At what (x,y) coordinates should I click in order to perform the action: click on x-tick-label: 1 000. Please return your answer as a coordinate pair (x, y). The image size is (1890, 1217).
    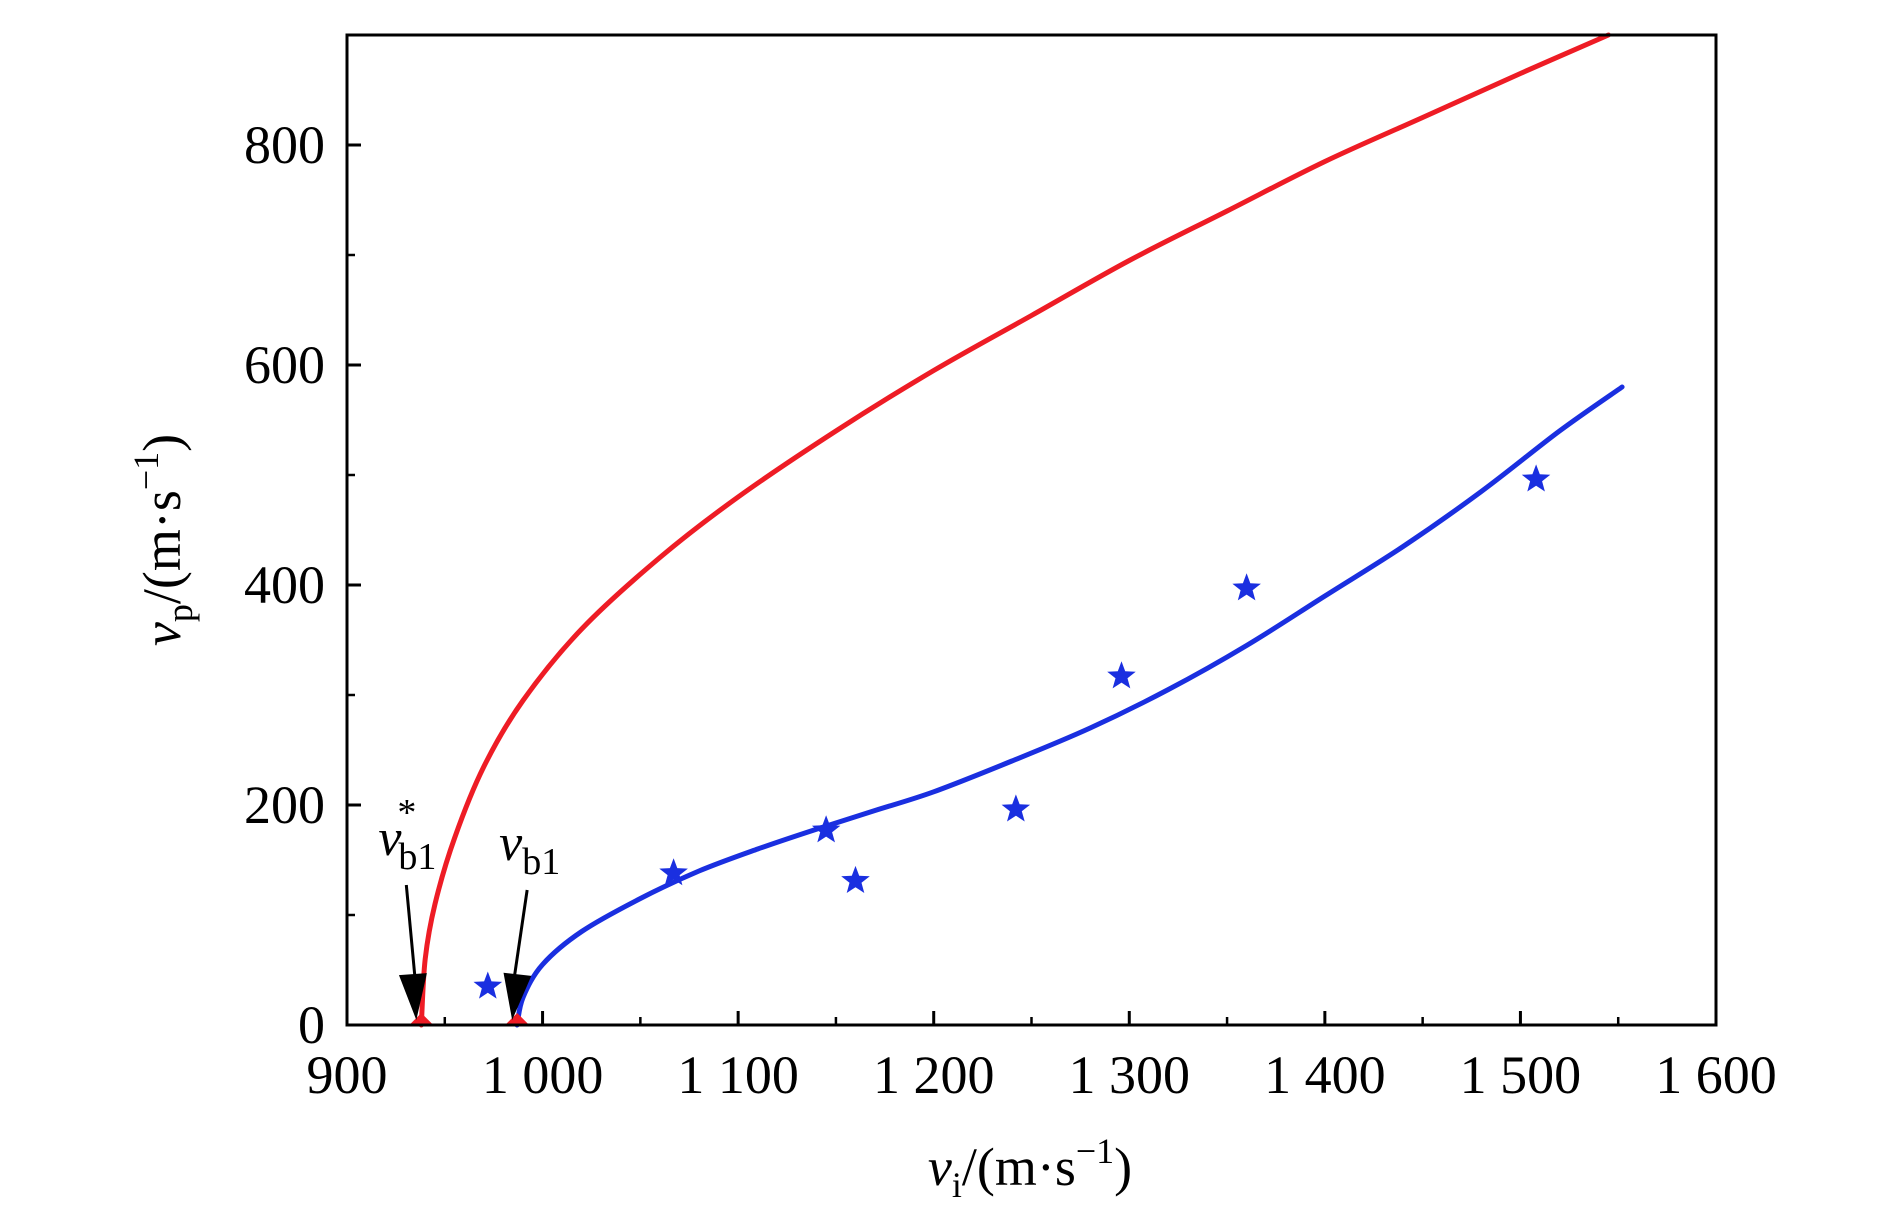
    Looking at the image, I should click on (543, 1075).